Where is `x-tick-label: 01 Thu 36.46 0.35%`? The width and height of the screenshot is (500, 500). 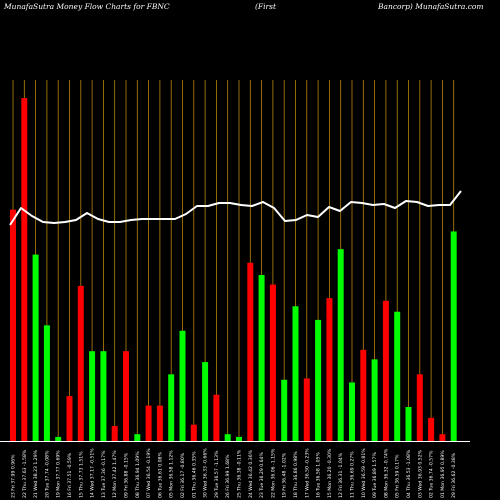
x-tick-label: 01 Thu 36.46 0.35% is located at coordinates (194, 474).